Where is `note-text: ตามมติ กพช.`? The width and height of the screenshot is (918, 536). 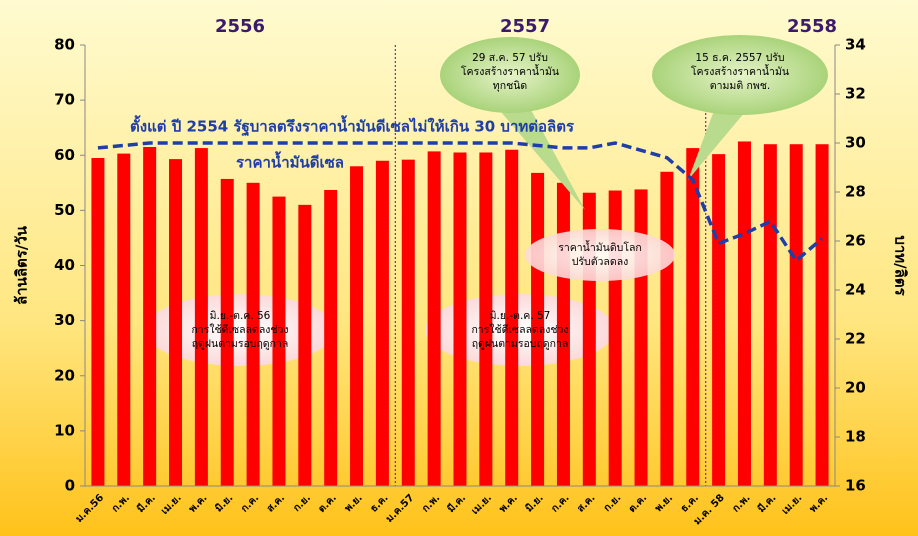 note-text: ตามมติ กพช. is located at coordinates (740, 86).